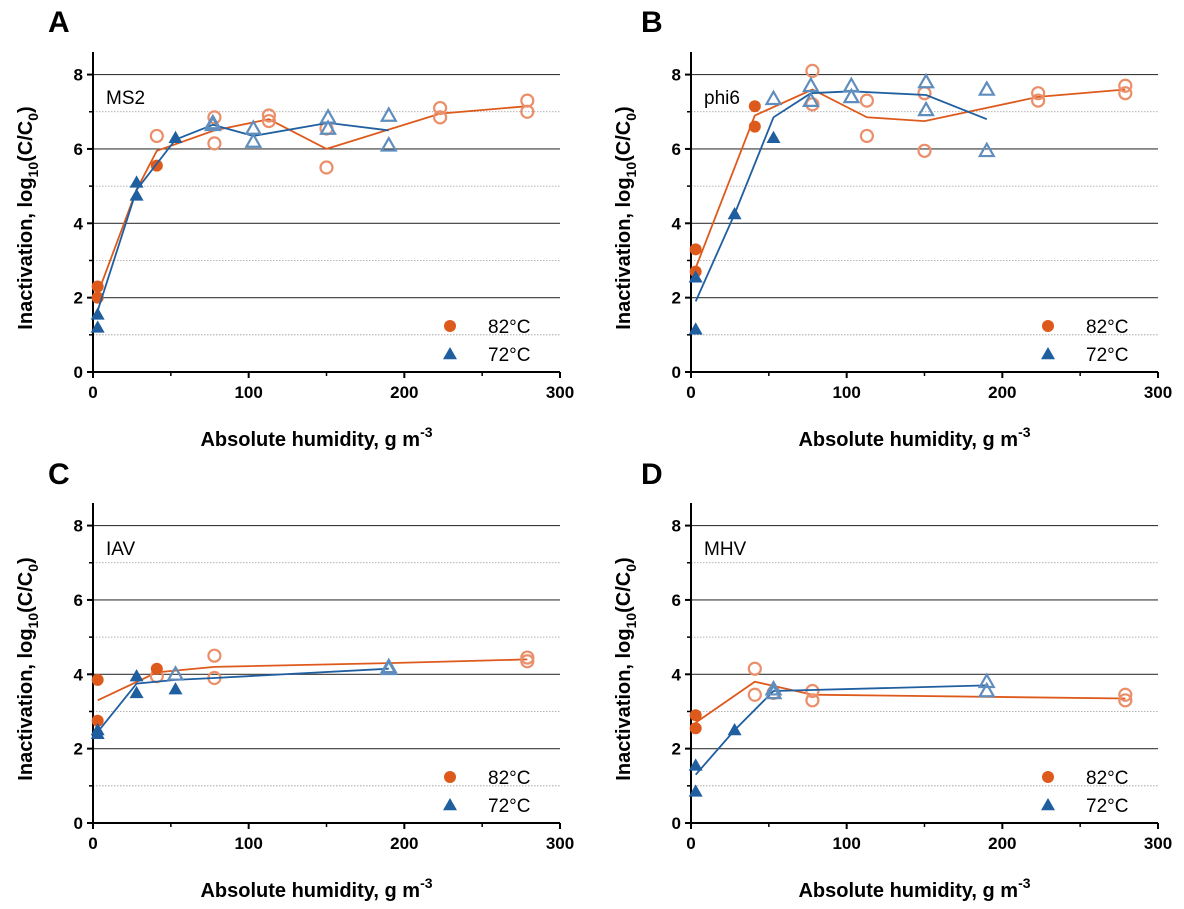 The width and height of the screenshot is (1184, 909). I want to click on y-tick-label: 4, so click(677, 674).